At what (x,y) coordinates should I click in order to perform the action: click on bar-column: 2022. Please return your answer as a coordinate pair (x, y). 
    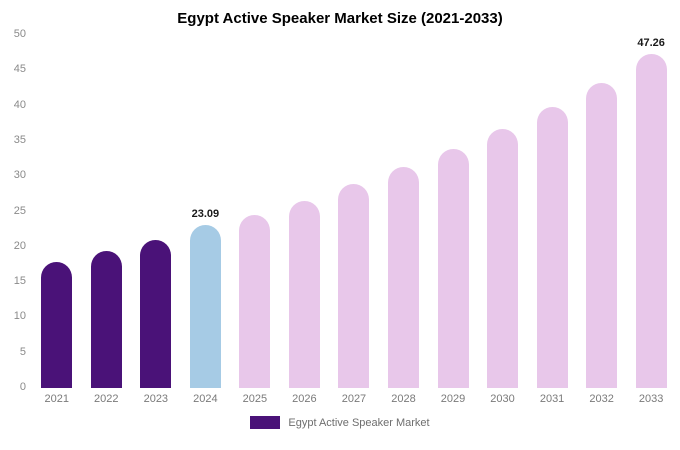
    Looking at the image, I should click on (106, 222).